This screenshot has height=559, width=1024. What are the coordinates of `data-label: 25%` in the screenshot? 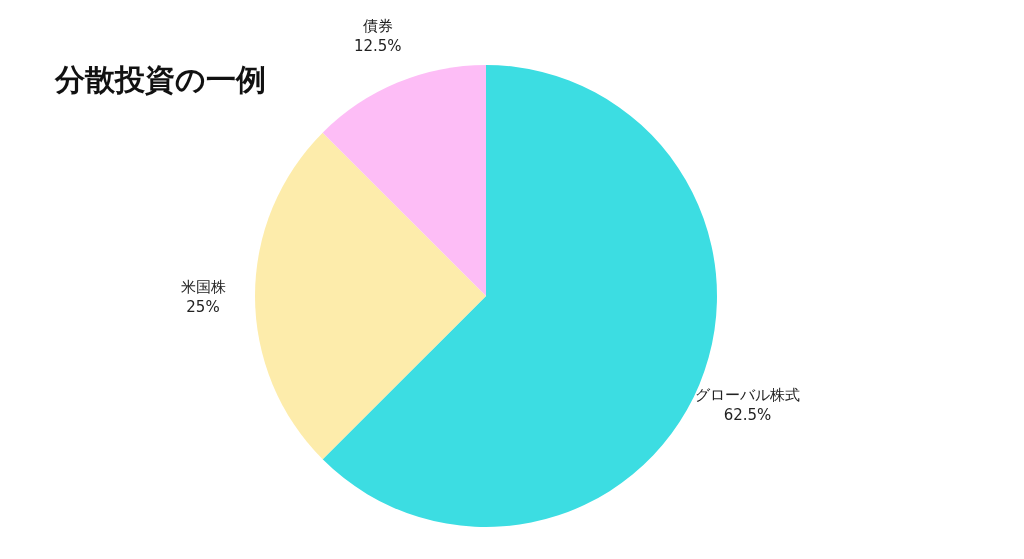 It's located at (203, 307).